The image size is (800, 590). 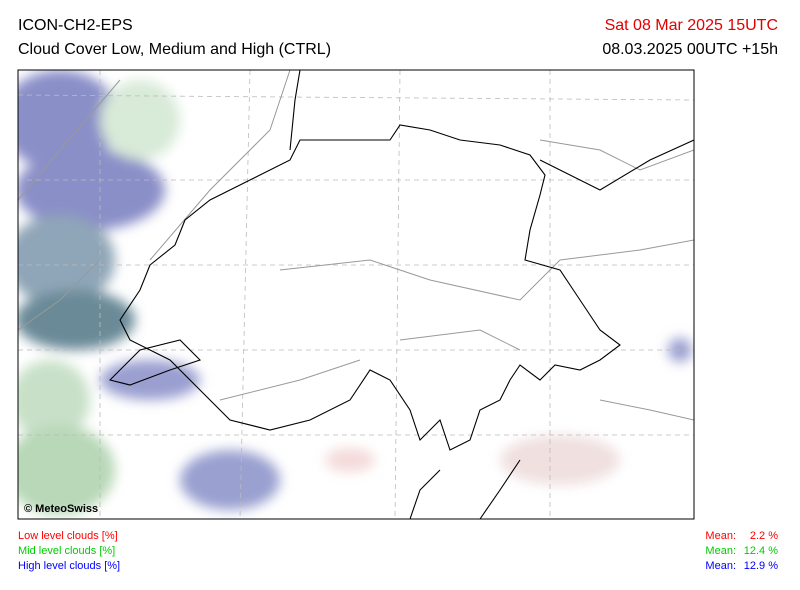 I want to click on legend-mean: 12.4 %, so click(x=761, y=551).